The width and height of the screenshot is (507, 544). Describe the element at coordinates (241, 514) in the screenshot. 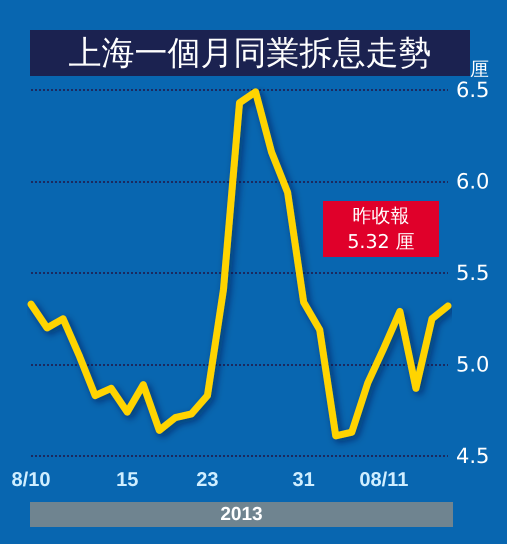

I see `x-axis-title: 2013` at that location.